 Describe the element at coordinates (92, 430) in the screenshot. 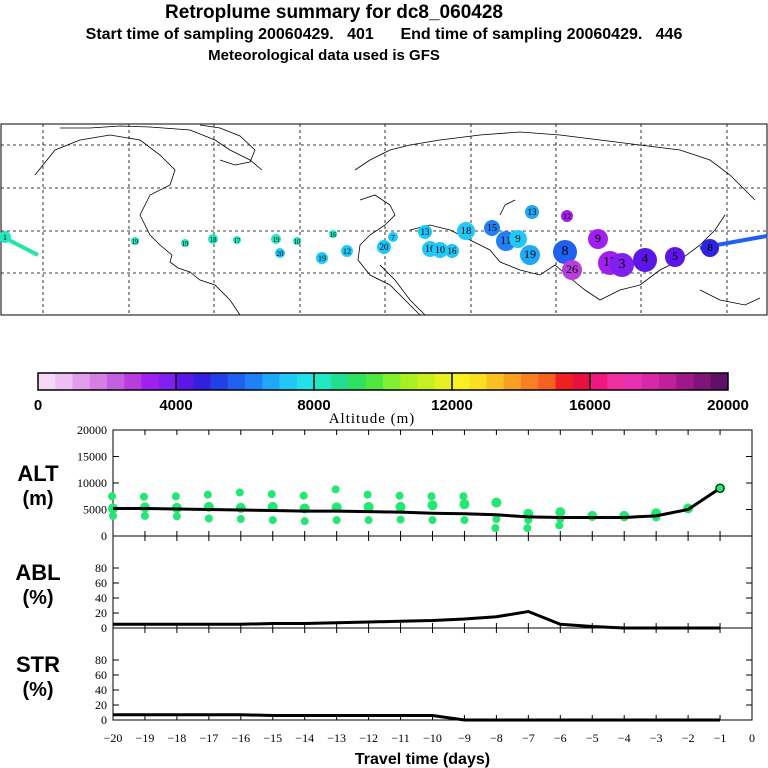

I see `y-tick-label: 20000` at that location.